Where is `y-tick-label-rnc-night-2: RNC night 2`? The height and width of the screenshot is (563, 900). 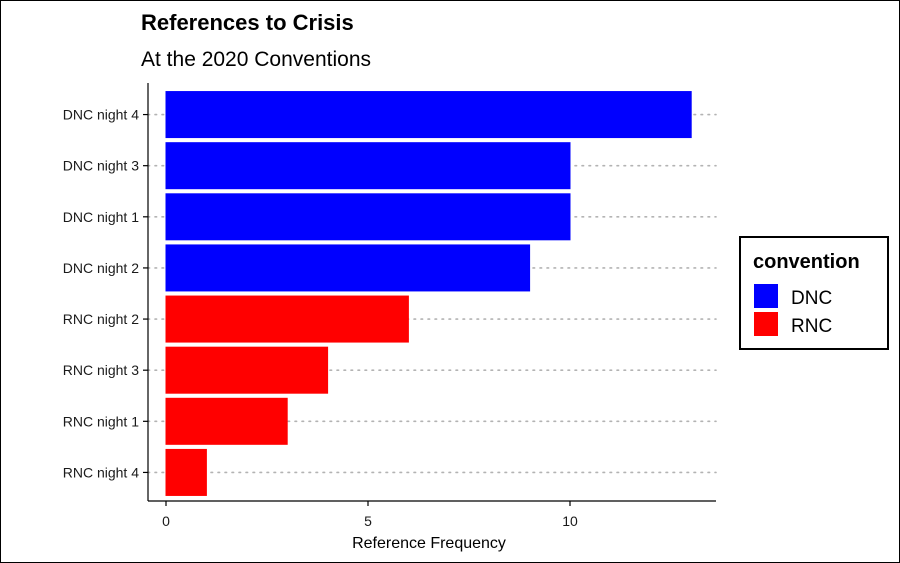
y-tick-label-rnc-night-2: RNC night 2 is located at coordinates (101, 319).